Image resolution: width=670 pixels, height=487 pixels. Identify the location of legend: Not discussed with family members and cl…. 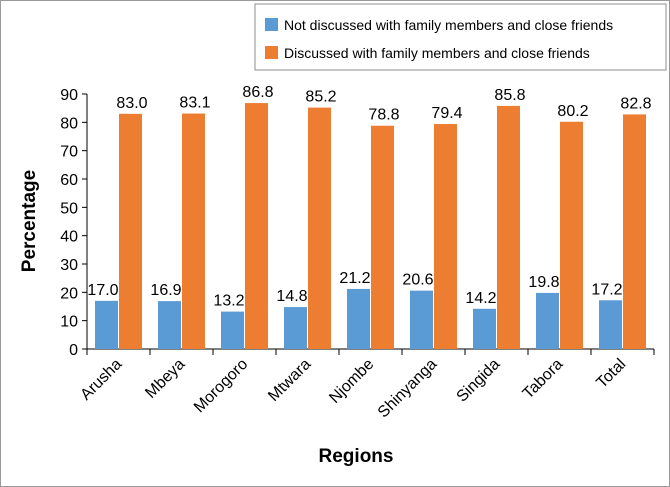
(460, 37).